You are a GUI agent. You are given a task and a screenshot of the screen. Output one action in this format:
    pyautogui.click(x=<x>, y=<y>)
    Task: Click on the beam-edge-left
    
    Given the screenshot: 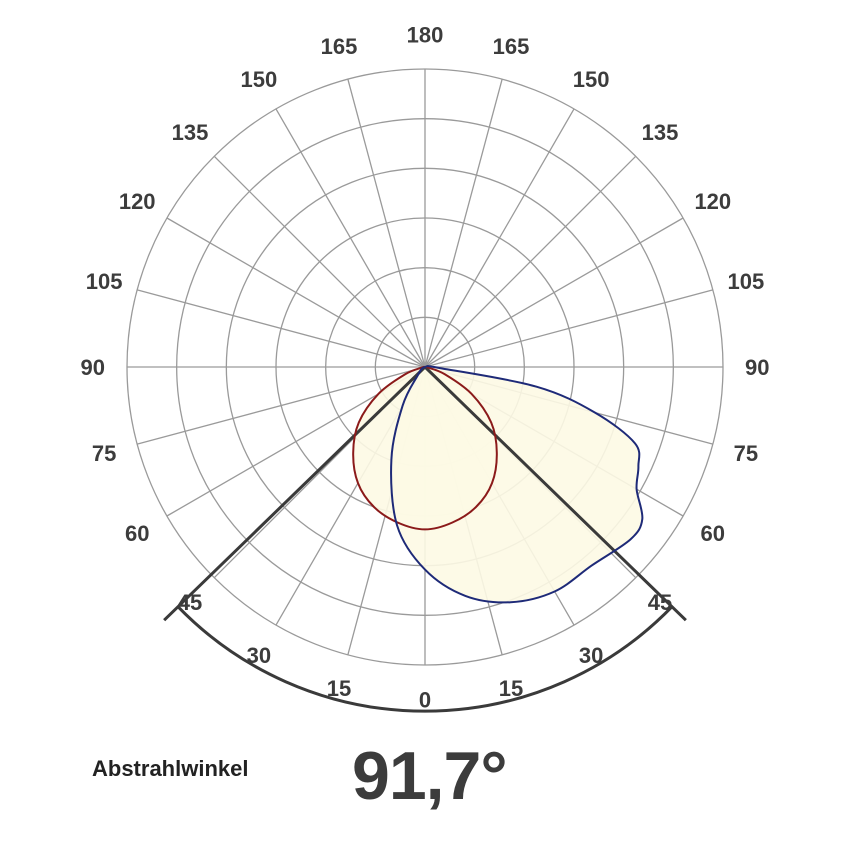 What is the action you would take?
    pyautogui.click(x=295, y=493)
    